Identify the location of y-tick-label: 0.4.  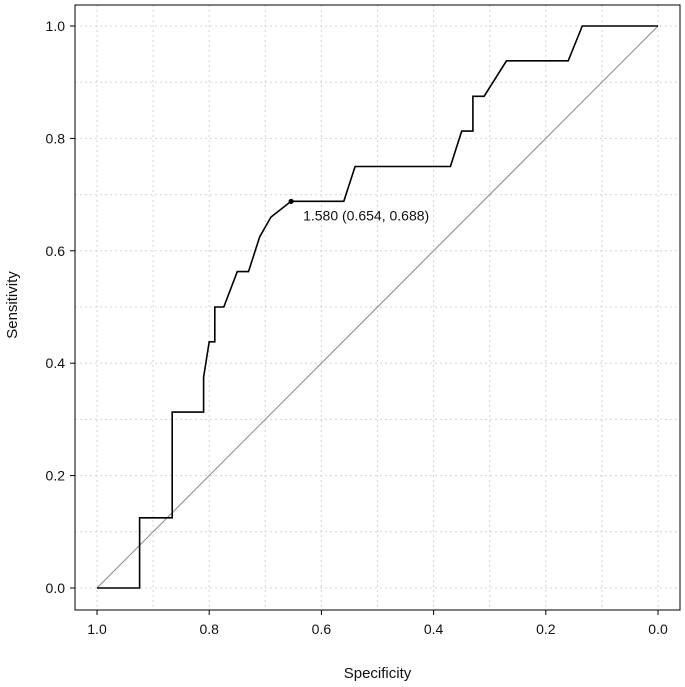
(56, 363).